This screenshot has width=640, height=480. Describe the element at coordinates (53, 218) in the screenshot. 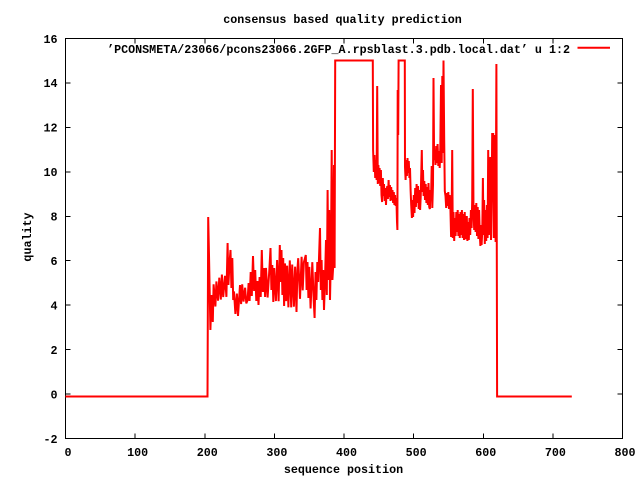

I see `svg-text: 8` at that location.